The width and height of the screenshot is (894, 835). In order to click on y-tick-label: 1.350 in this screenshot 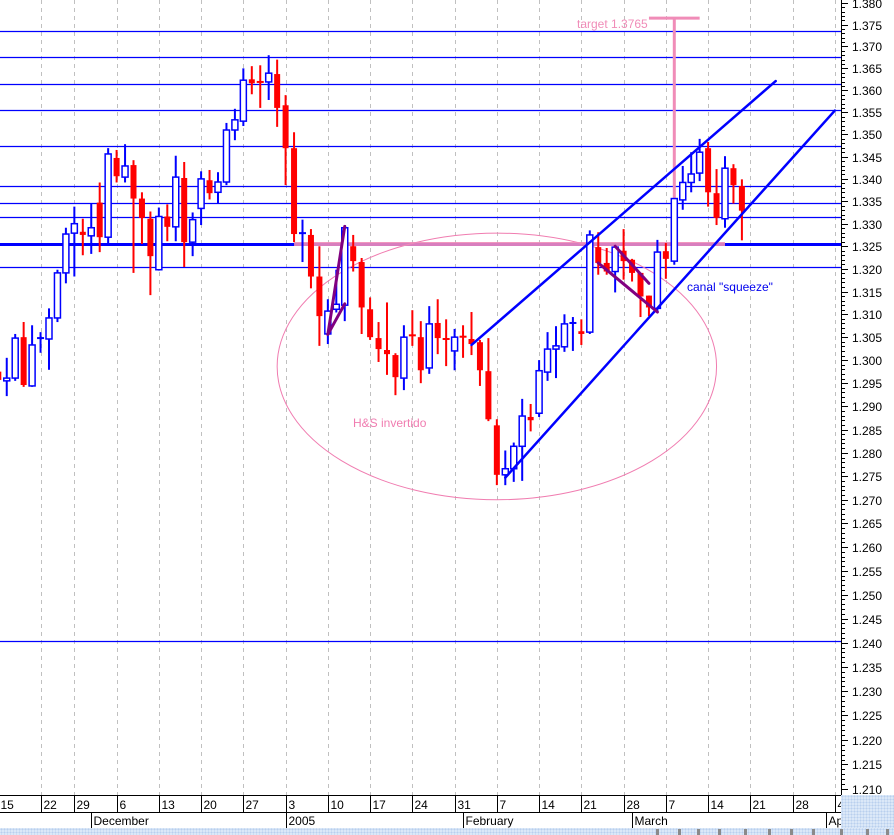, I will do `click(867, 135)`.